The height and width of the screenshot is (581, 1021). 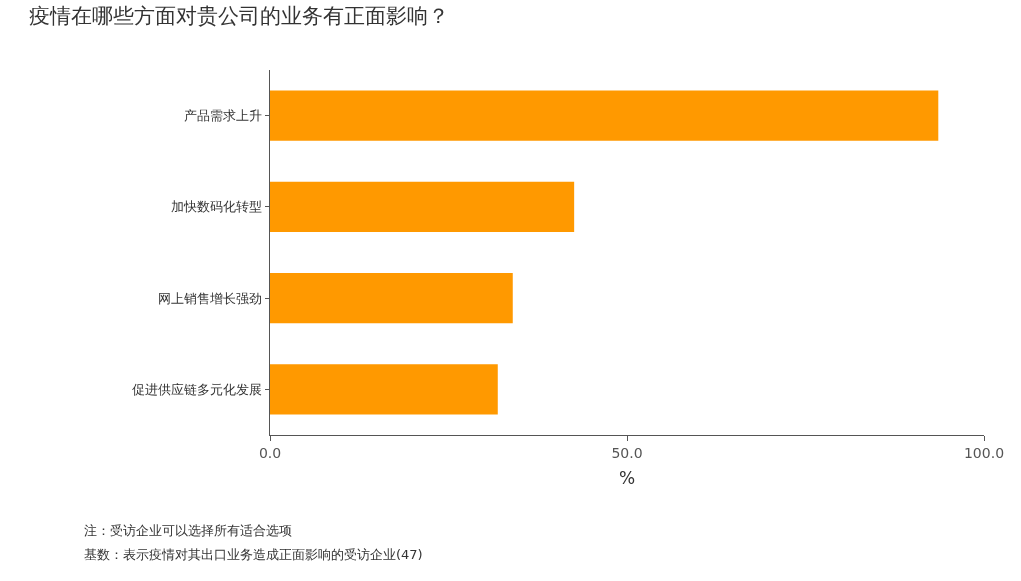 What do you see at coordinates (197, 389) in the screenshot?
I see `y-tick-label: 促进供应链多元化发展` at bounding box center [197, 389].